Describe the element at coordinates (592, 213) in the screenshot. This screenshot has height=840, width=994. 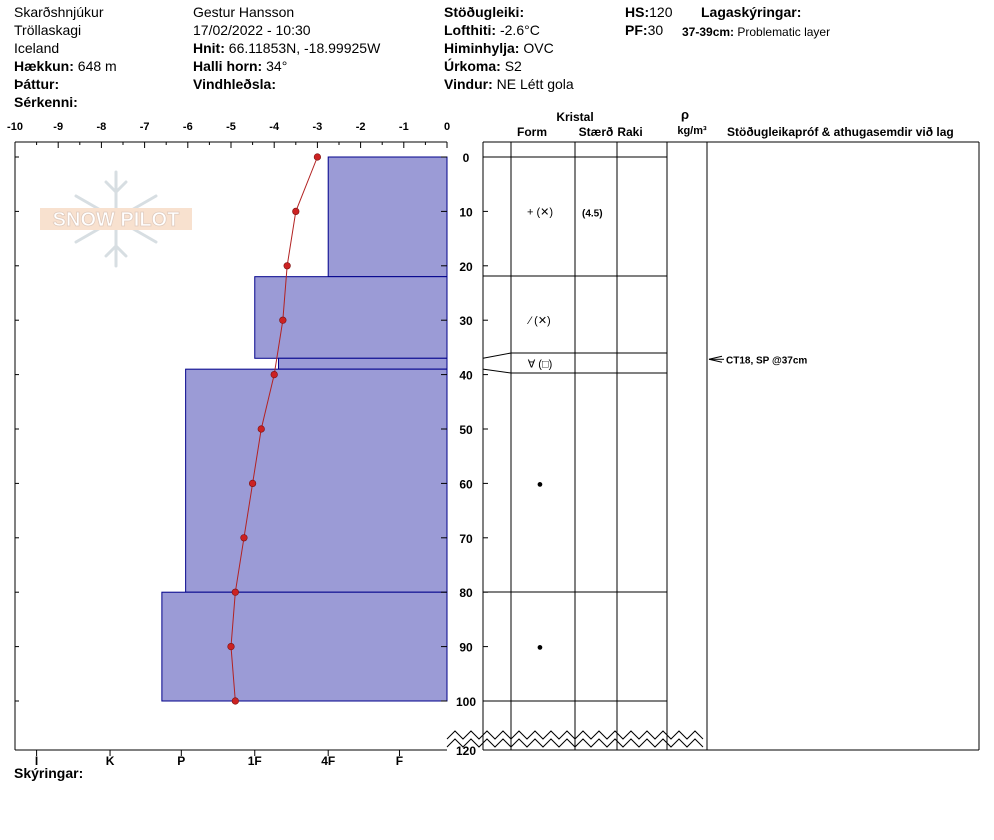
I see `crystal-size: (4.5)` at that location.